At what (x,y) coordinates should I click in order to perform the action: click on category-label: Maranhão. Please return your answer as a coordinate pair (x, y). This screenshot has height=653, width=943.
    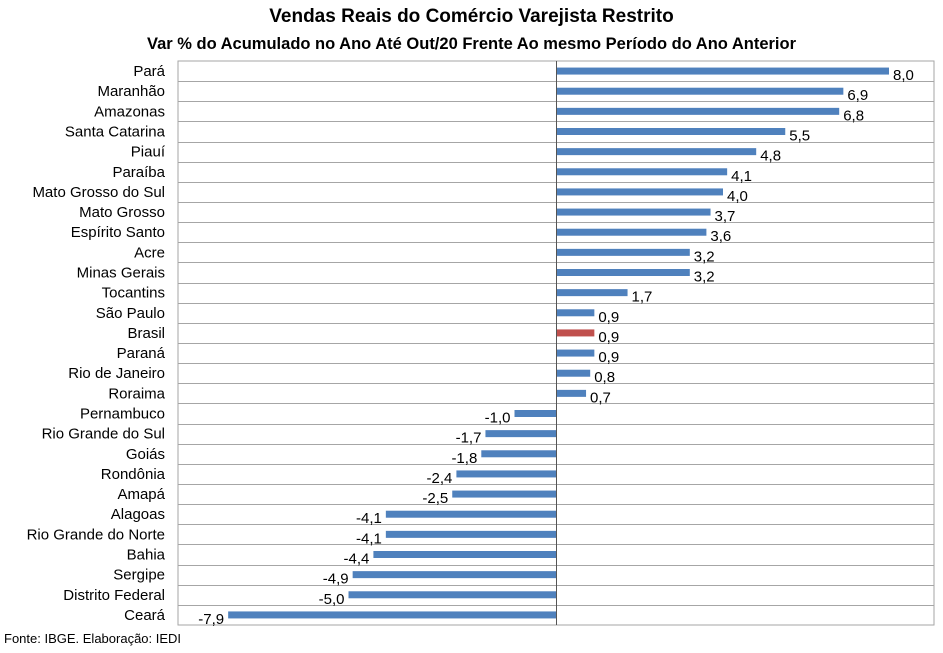
    Looking at the image, I should click on (131, 91).